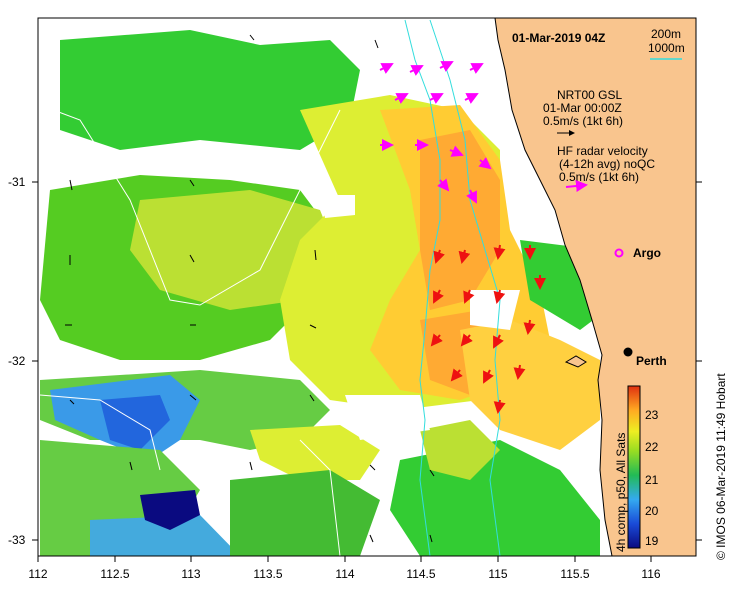  I want to click on x-tick-label: 115, so click(497, 574).